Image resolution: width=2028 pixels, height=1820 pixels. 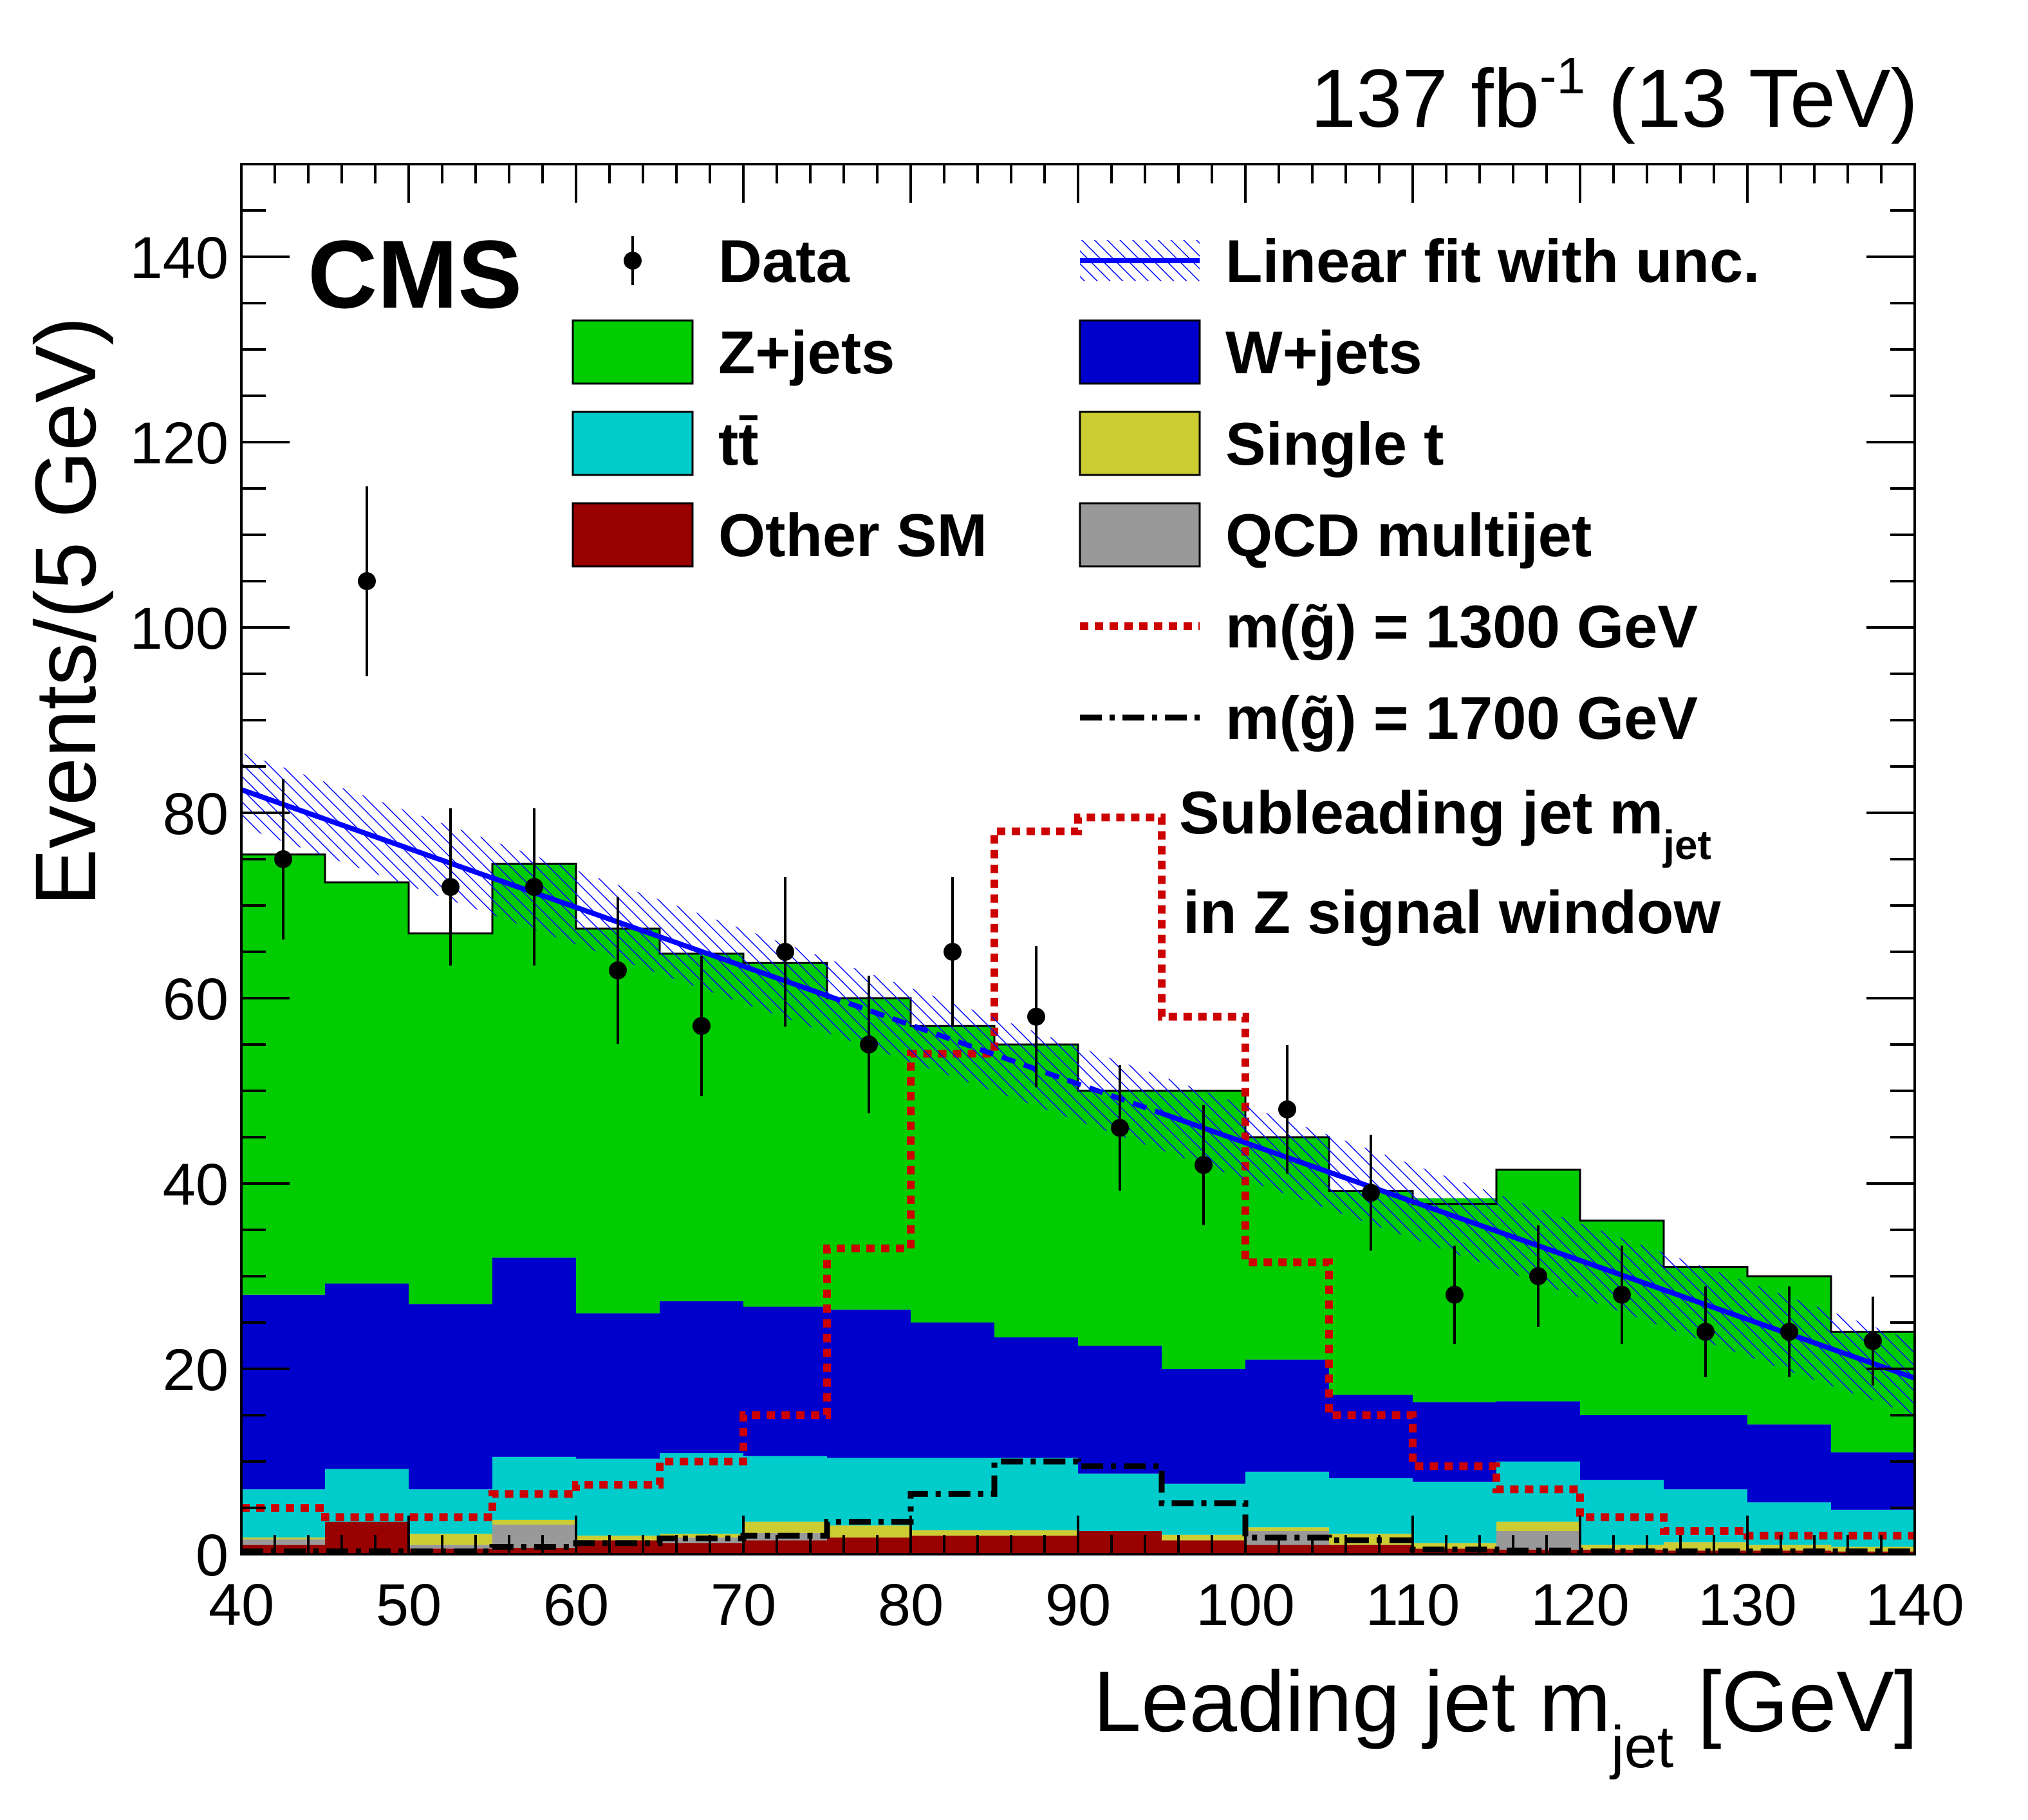 I want to click on legend-label-data: Data, so click(x=784, y=261).